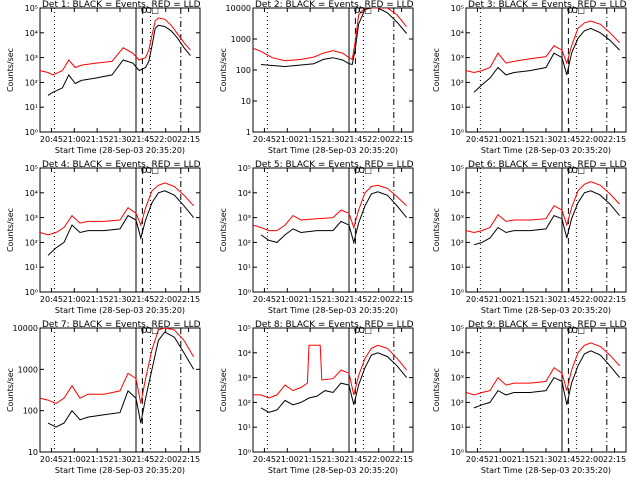 The image size is (640, 480). Describe the element at coordinates (547, 5) in the screenshot. I see `panel-title: Det 3: BLACK = Events, RED = LLD` at that location.